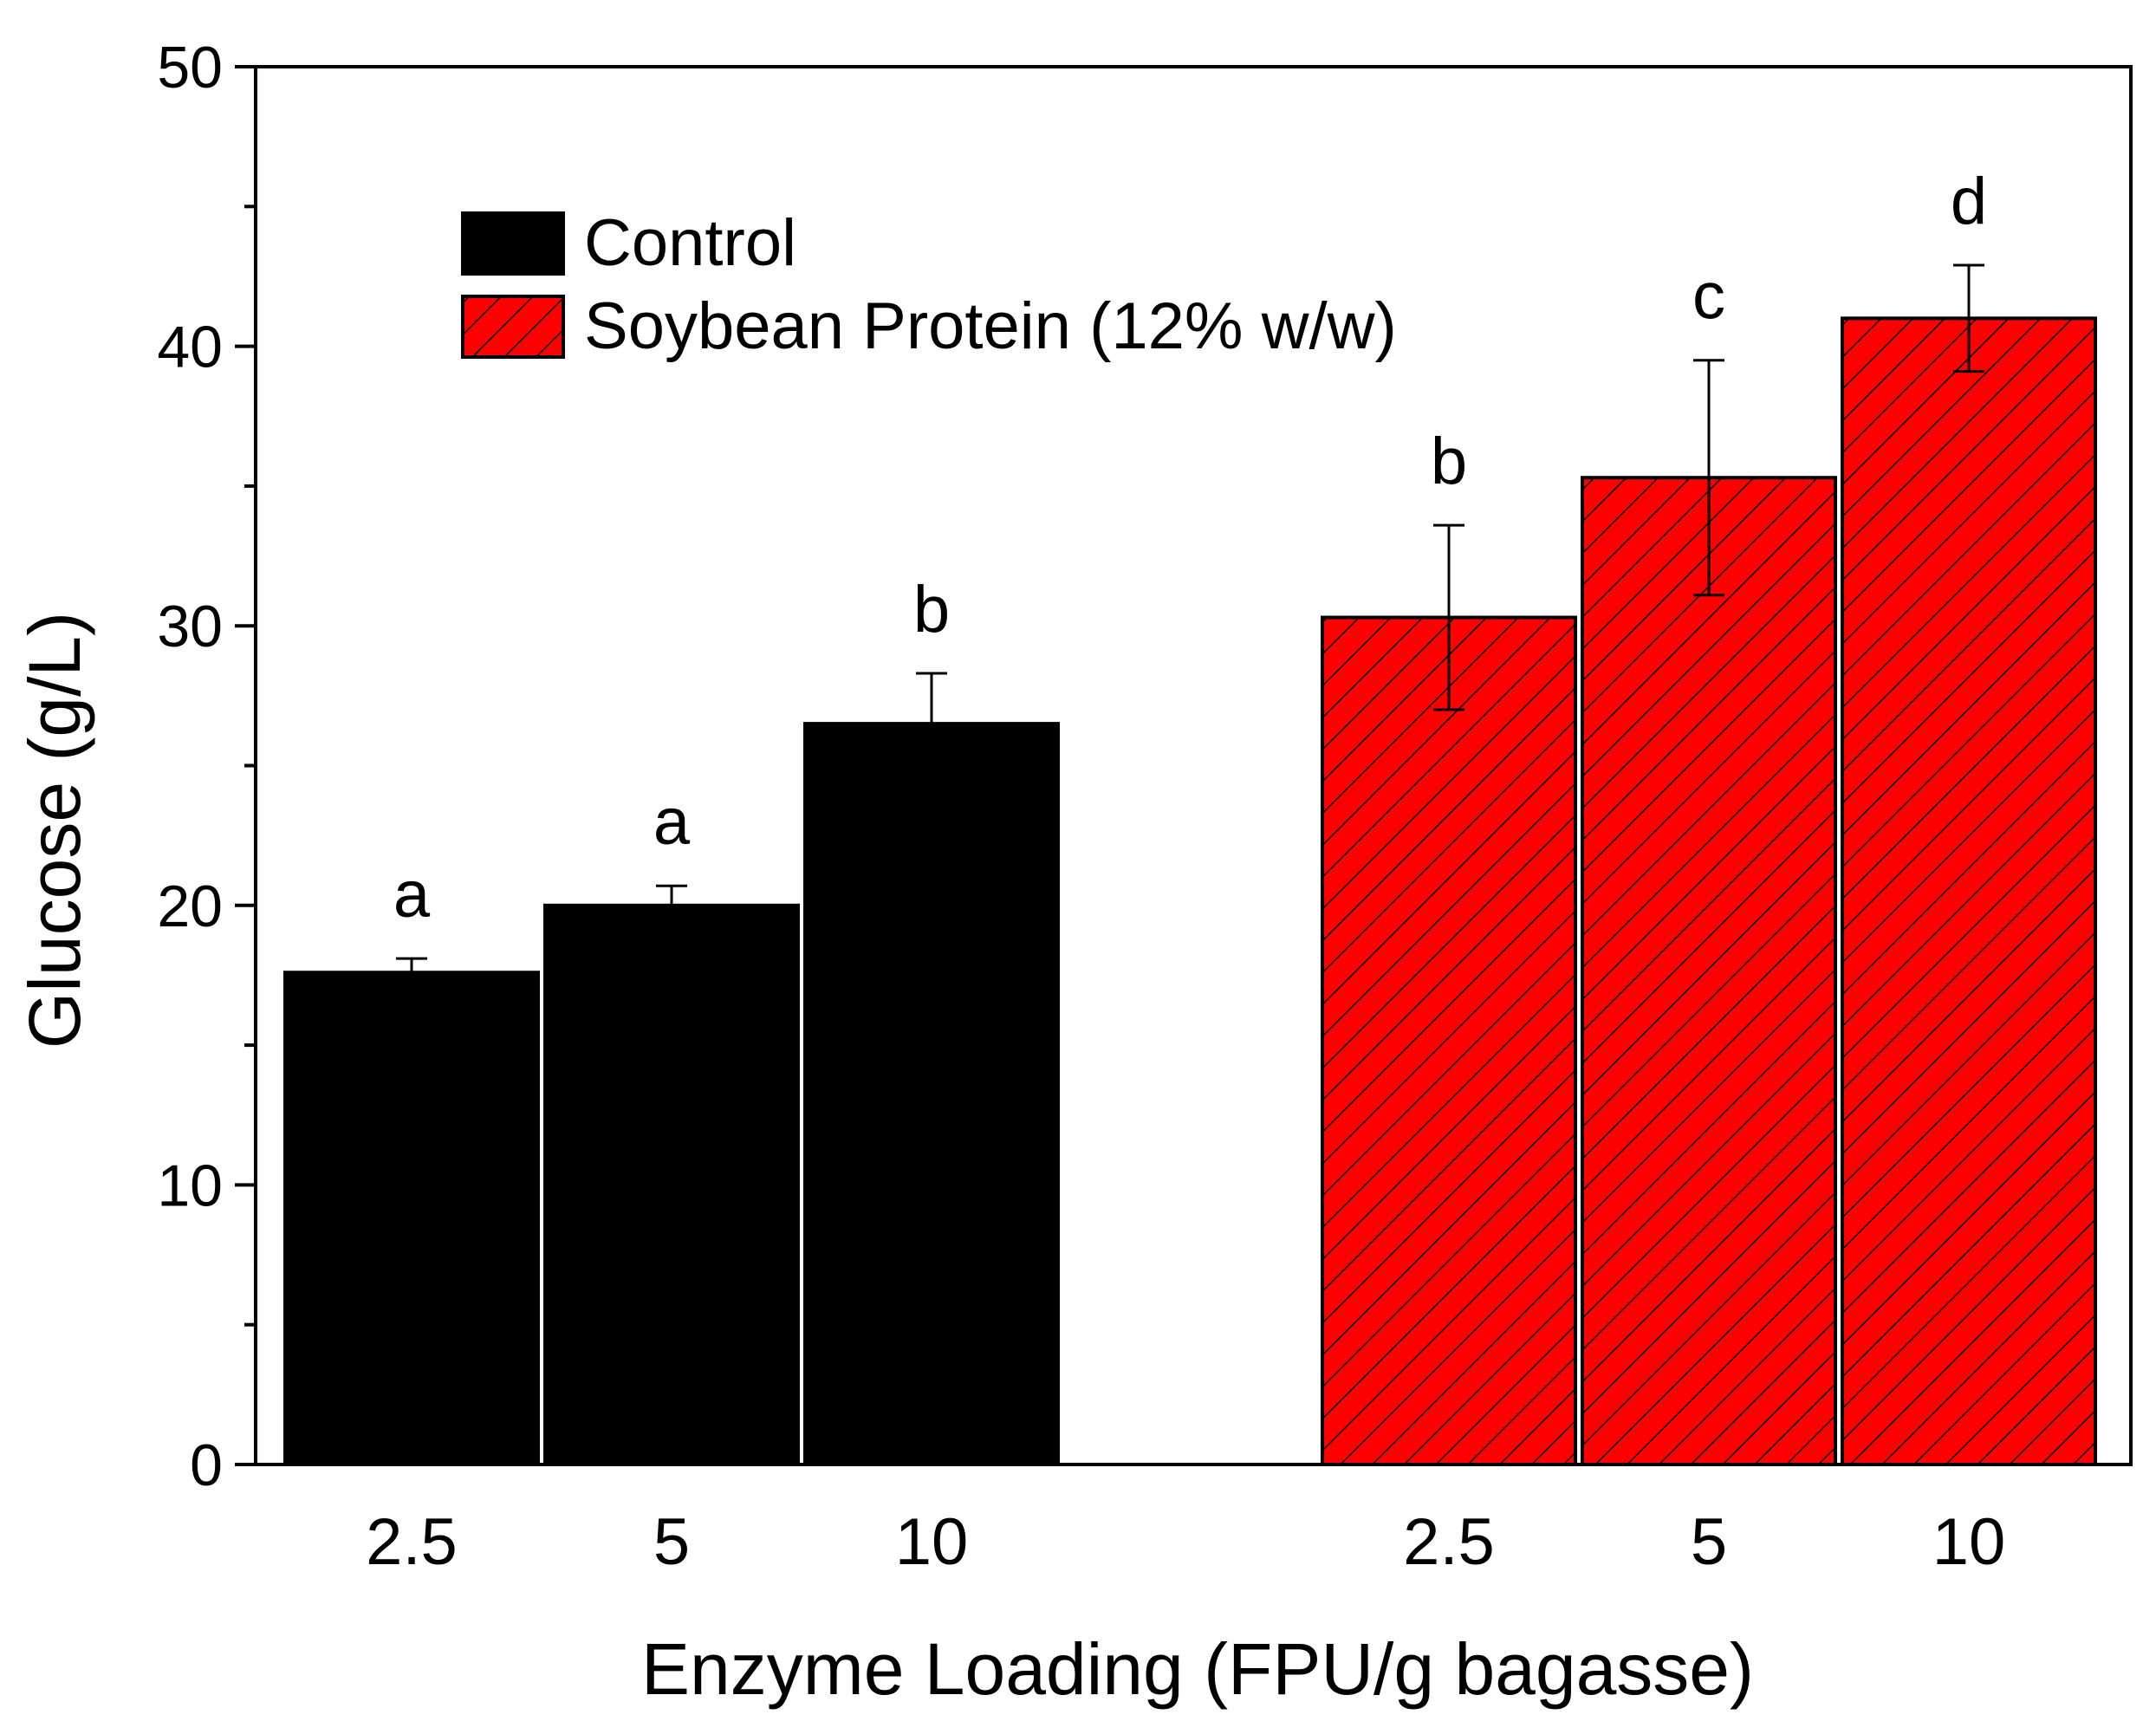 The image size is (2156, 1721). I want to click on y-tick-label: 50, so click(190, 68).